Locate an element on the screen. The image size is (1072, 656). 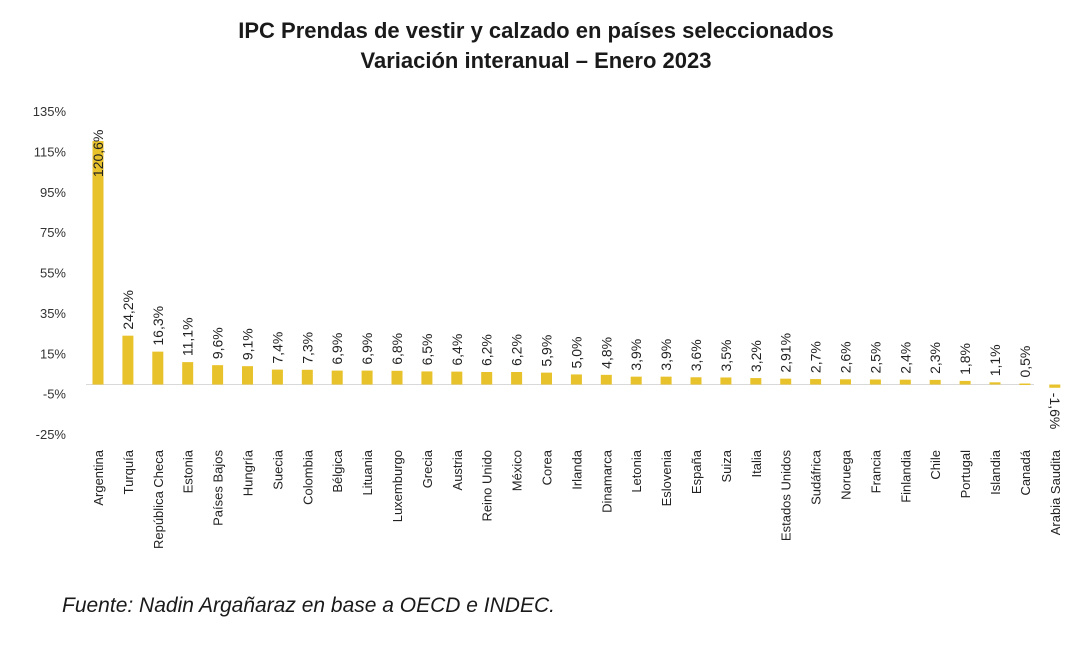
category-label: Bélgica is located at coordinates (337, 470).